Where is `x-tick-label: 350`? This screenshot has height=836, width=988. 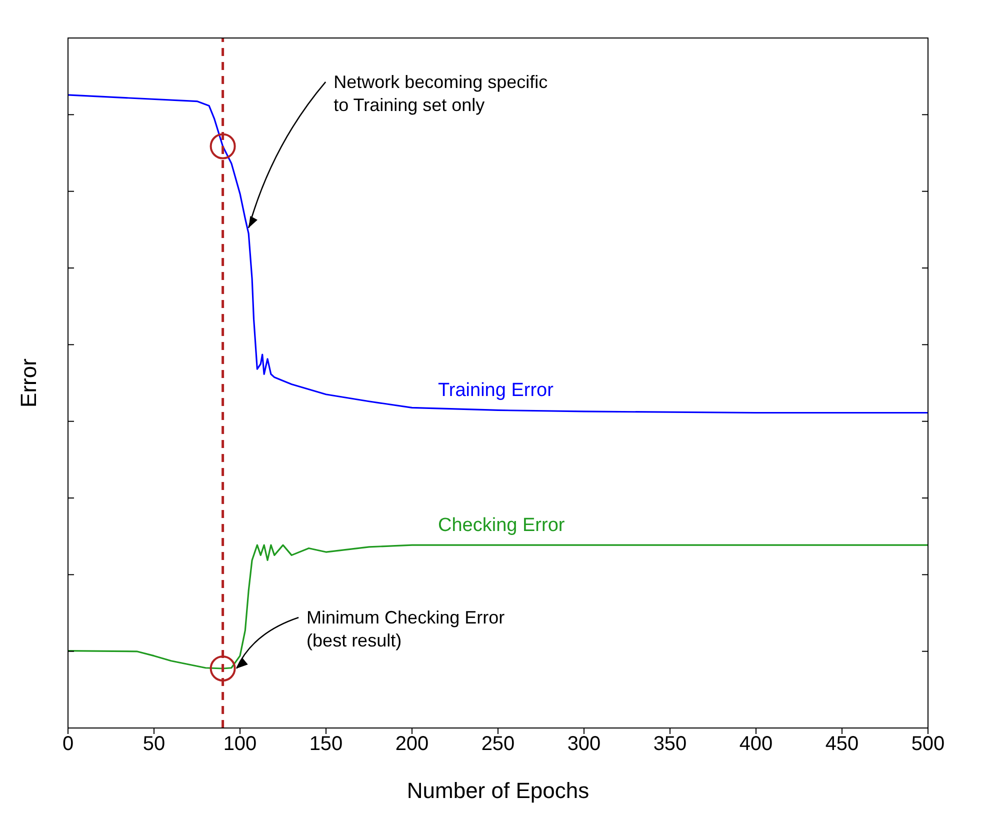
x-tick-label: 350 is located at coordinates (670, 744).